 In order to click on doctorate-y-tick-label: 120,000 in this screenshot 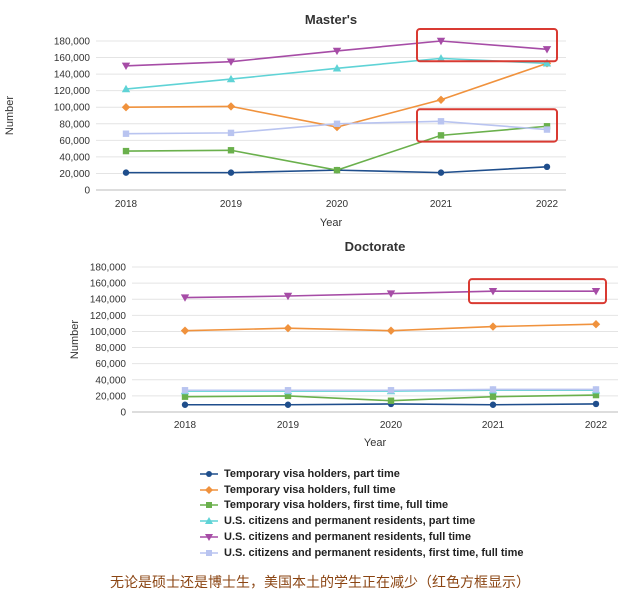, I will do `click(108, 316)`.